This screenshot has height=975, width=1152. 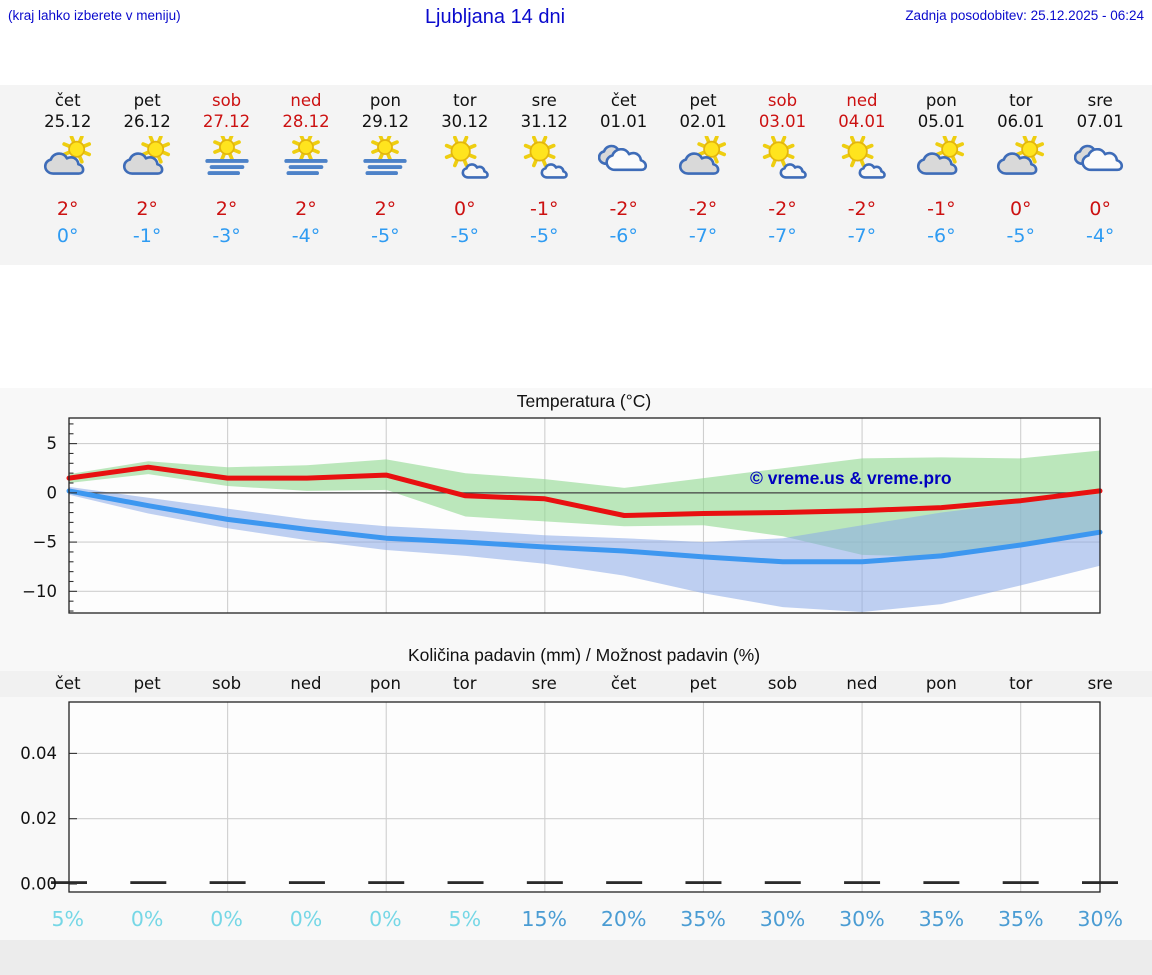 I want to click on day-name: sob, so click(x=782, y=100).